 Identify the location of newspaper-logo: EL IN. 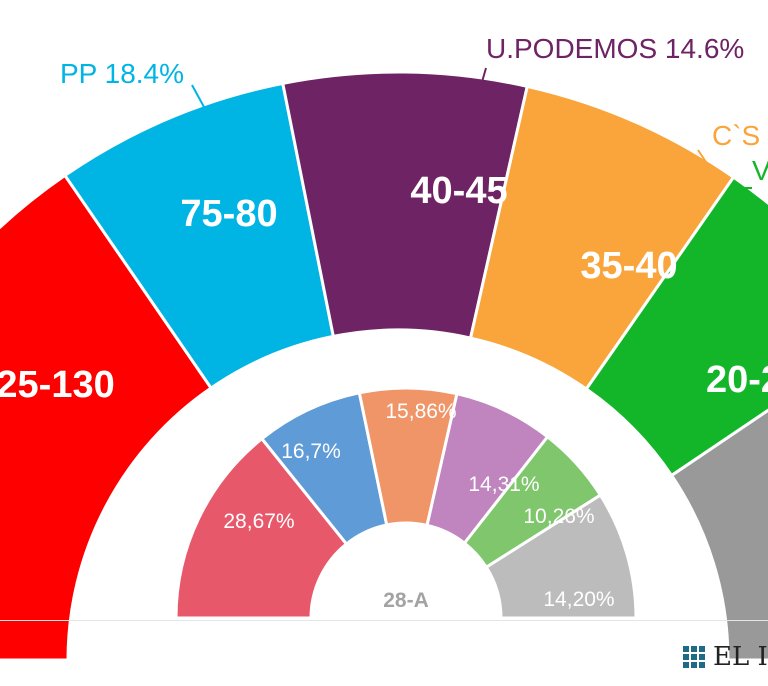
(725, 657).